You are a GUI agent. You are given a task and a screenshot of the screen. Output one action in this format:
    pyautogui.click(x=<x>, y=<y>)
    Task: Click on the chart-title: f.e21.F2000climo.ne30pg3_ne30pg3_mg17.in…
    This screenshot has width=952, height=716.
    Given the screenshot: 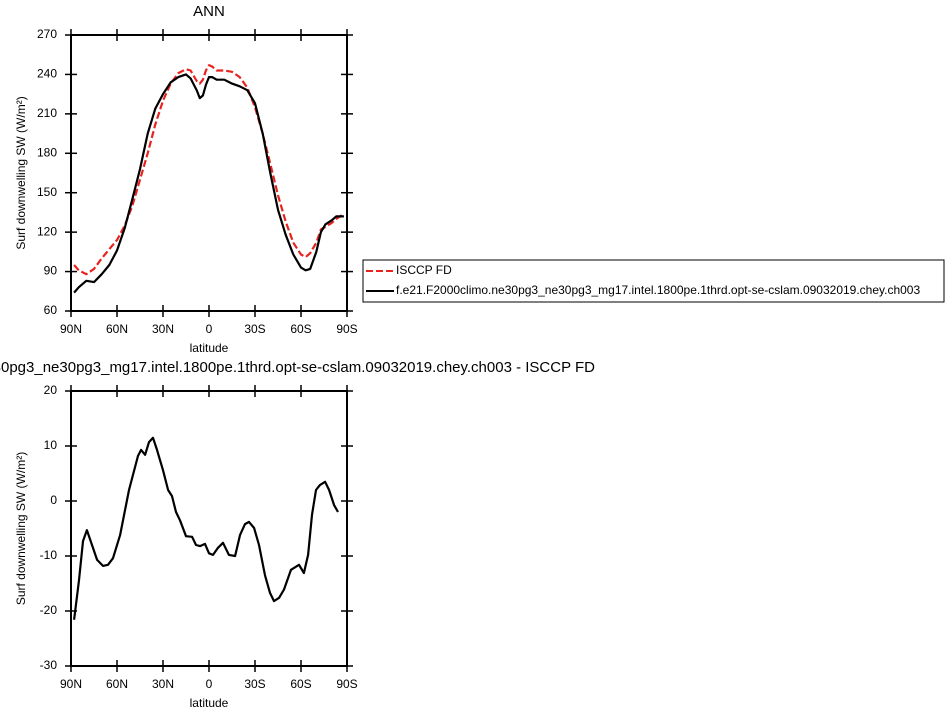 What is the action you would take?
    pyautogui.click(x=297, y=367)
    